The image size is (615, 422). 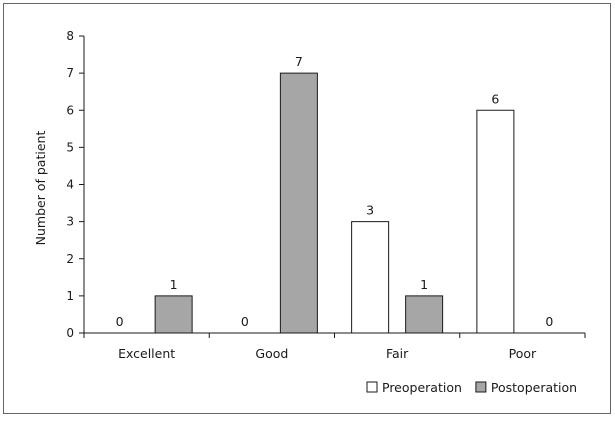 I want to click on x-tick-label: Poor, so click(x=523, y=353).